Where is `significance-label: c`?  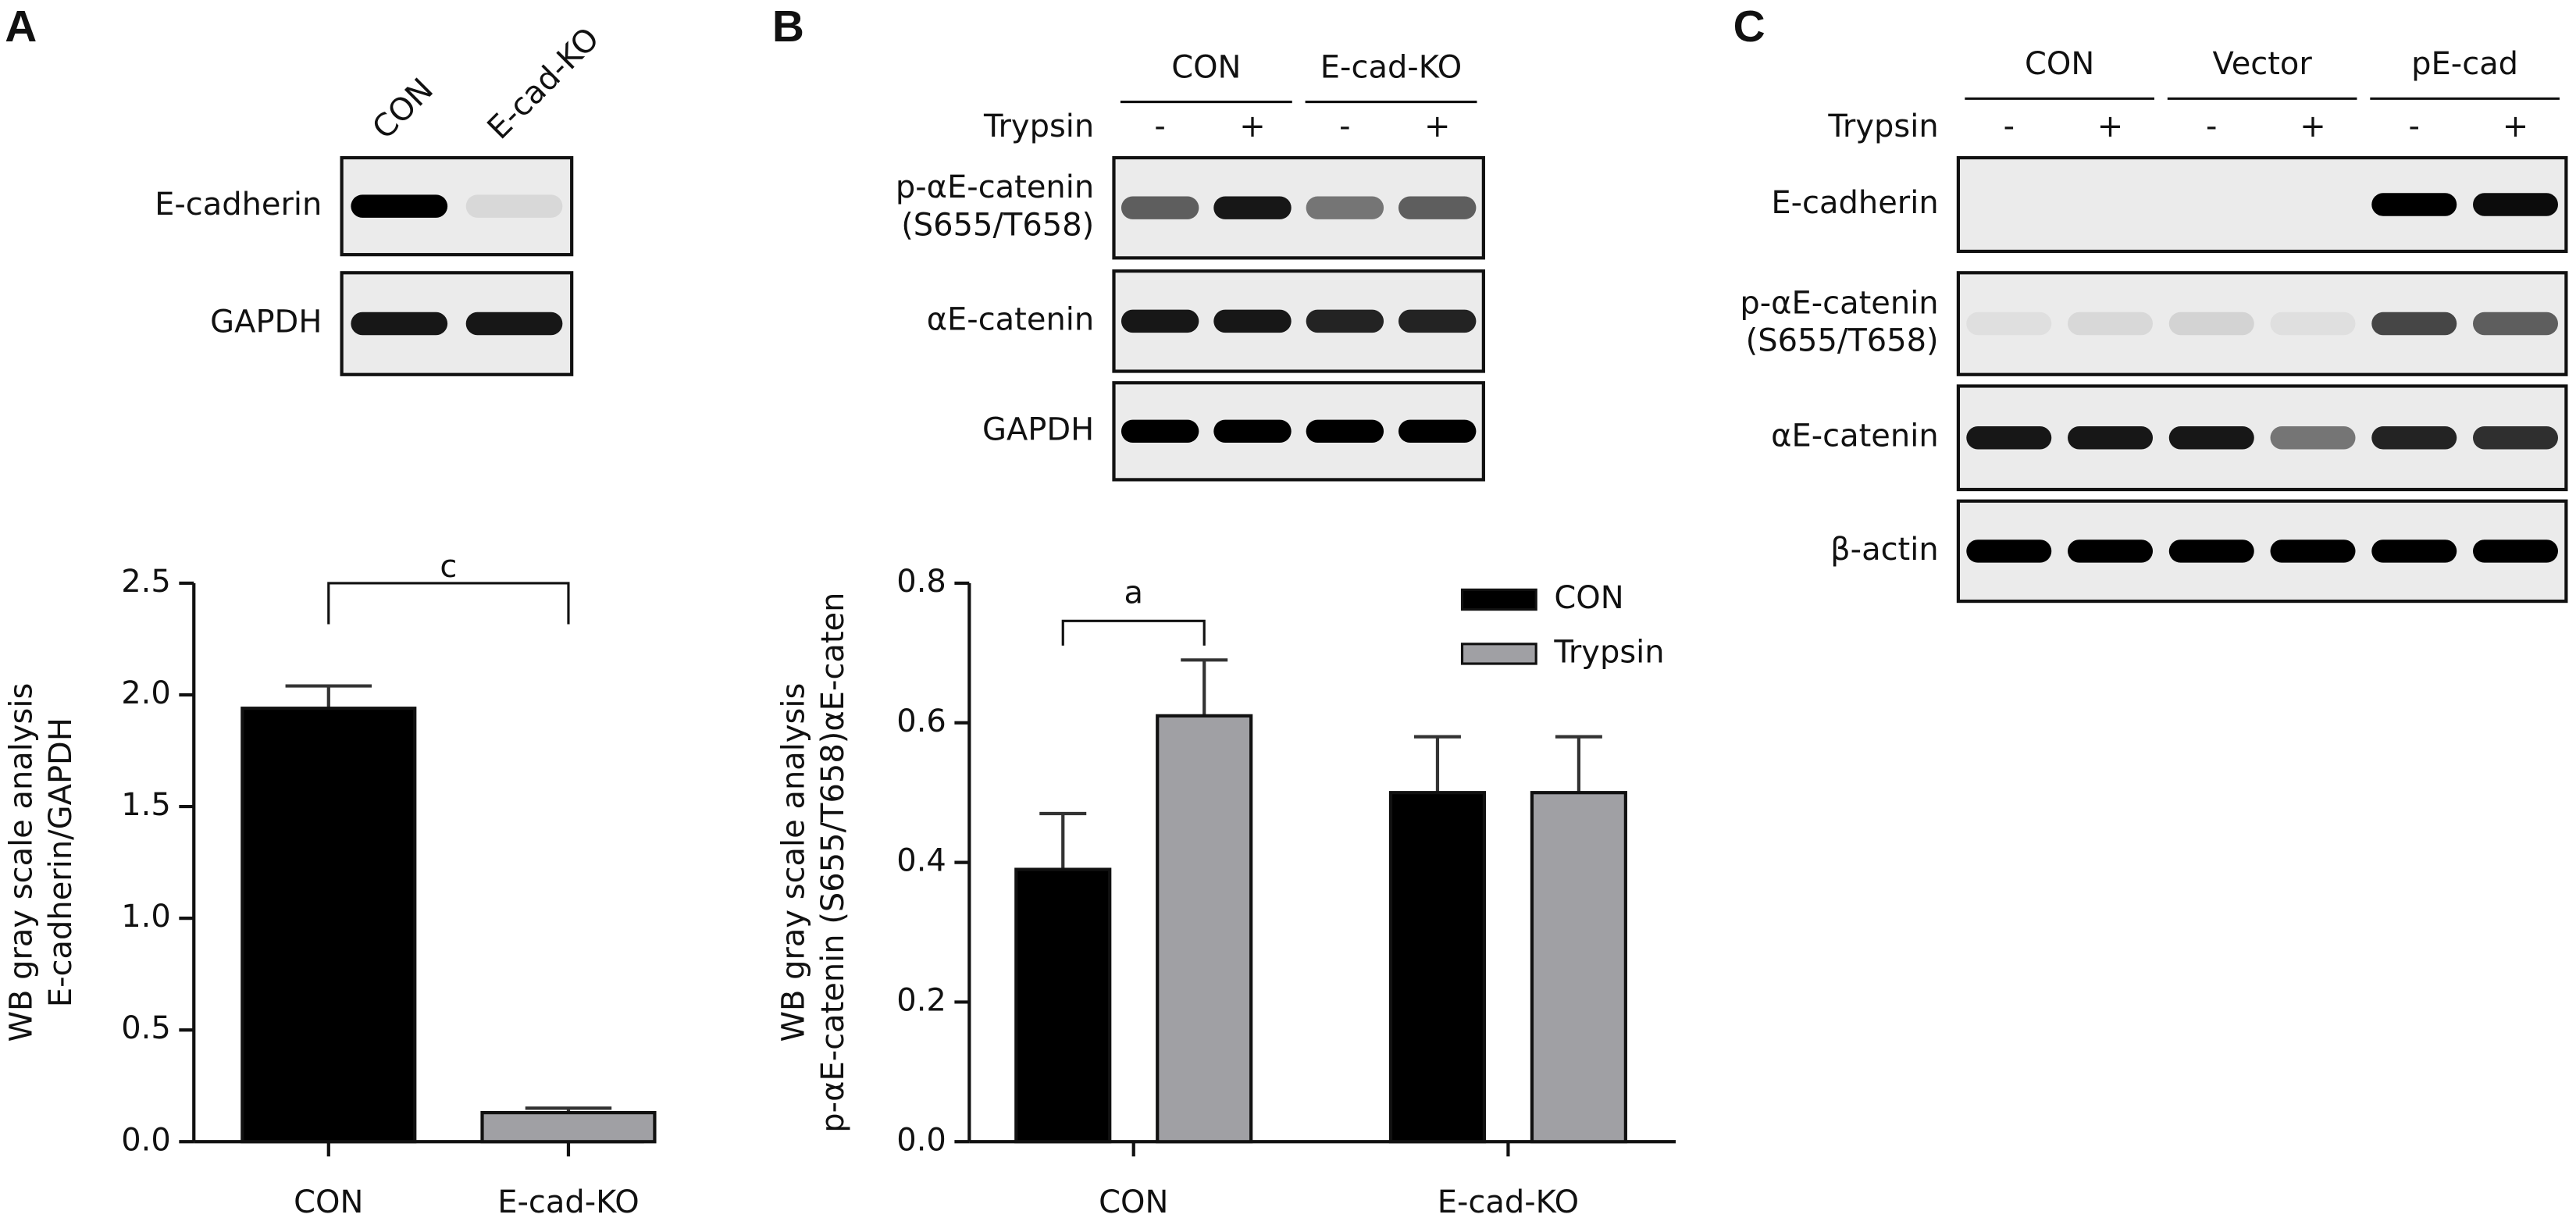 significance-label: c is located at coordinates (449, 567).